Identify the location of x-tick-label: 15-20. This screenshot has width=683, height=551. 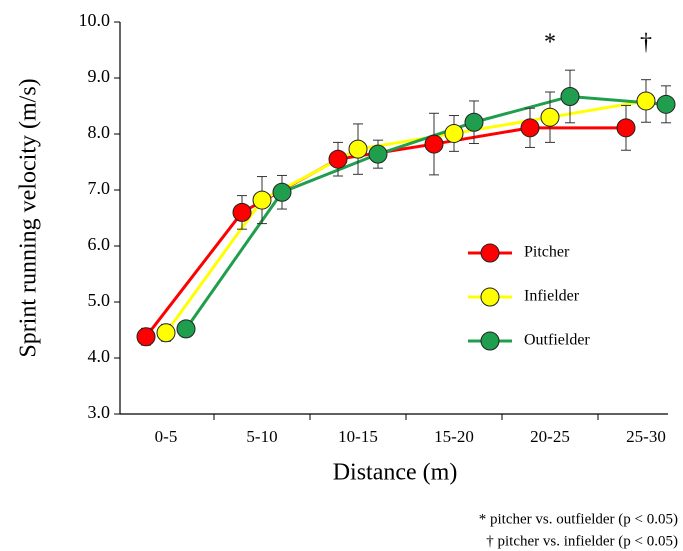
(454, 436).